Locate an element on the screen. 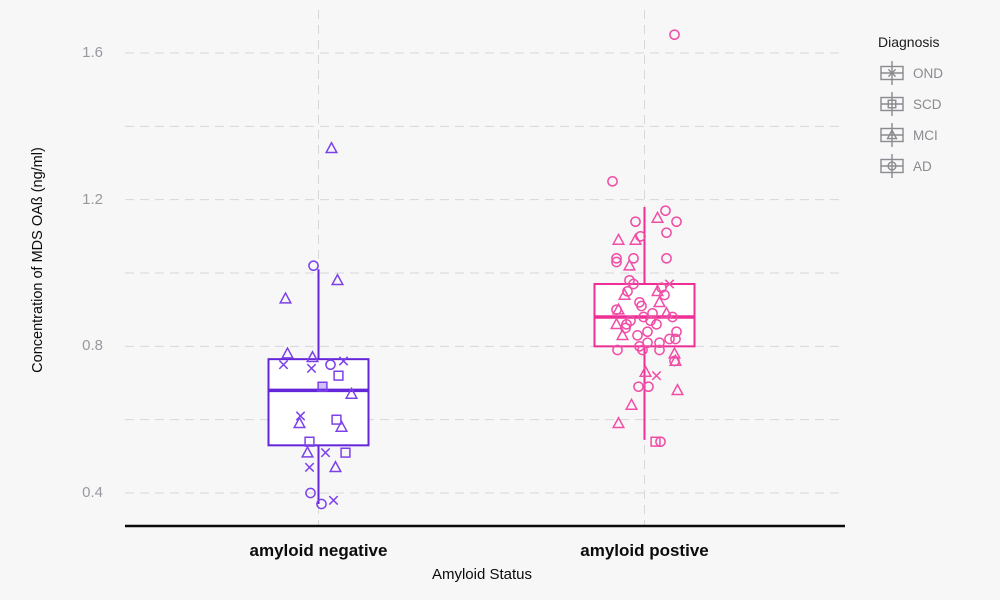 Image resolution: width=1000 pixels, height=600 pixels. boxplot-x-glyph-icon is located at coordinates (892, 73).